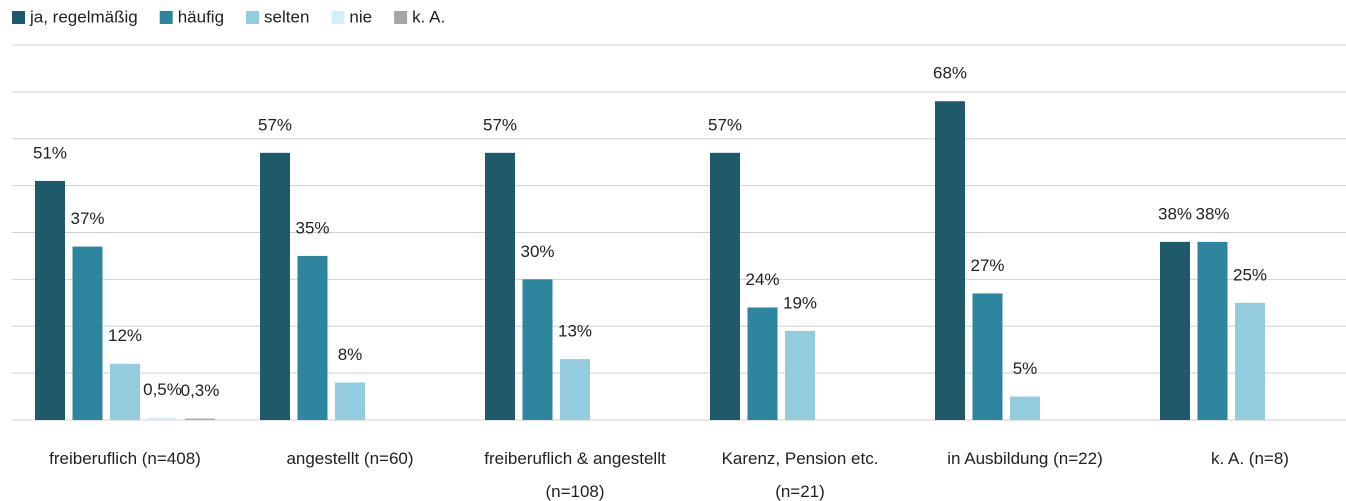  Describe the element at coordinates (987, 265) in the screenshot. I see `data-label: 27%` at that location.